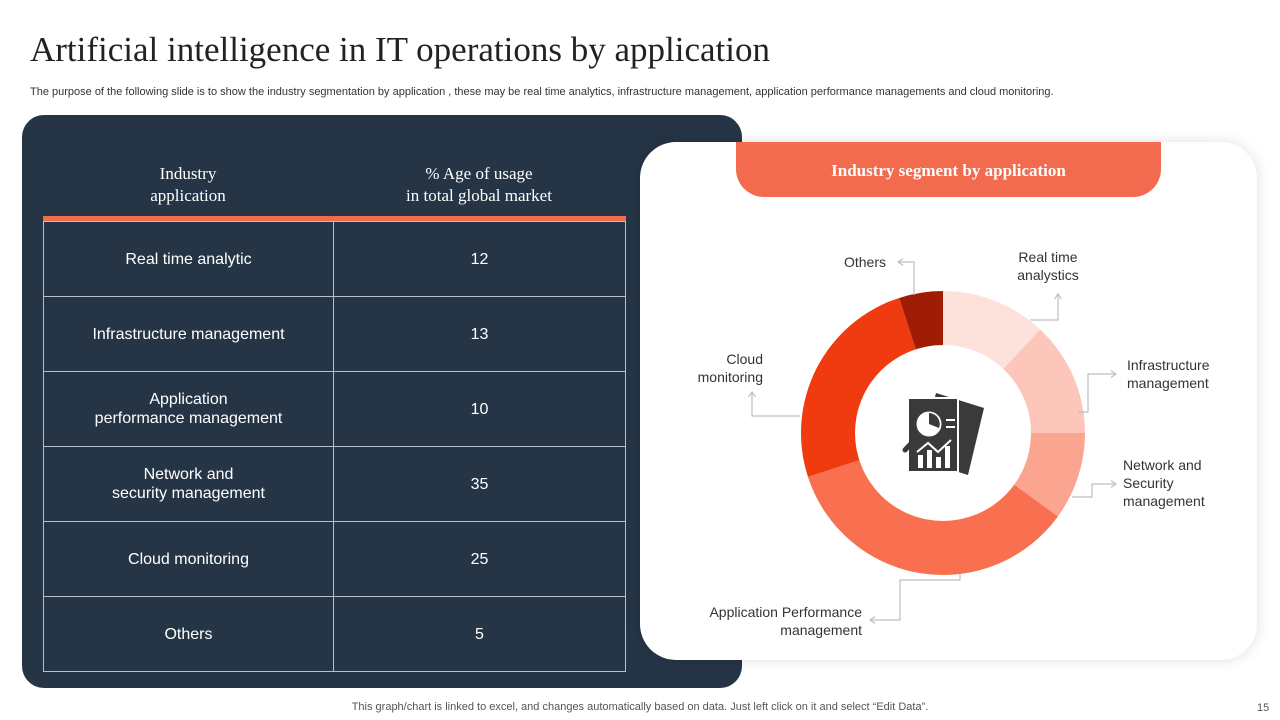 The width and height of the screenshot is (1280, 720). What do you see at coordinates (479, 184) in the screenshot?
I see `table-header-usage: % Age of usage in total global market` at bounding box center [479, 184].